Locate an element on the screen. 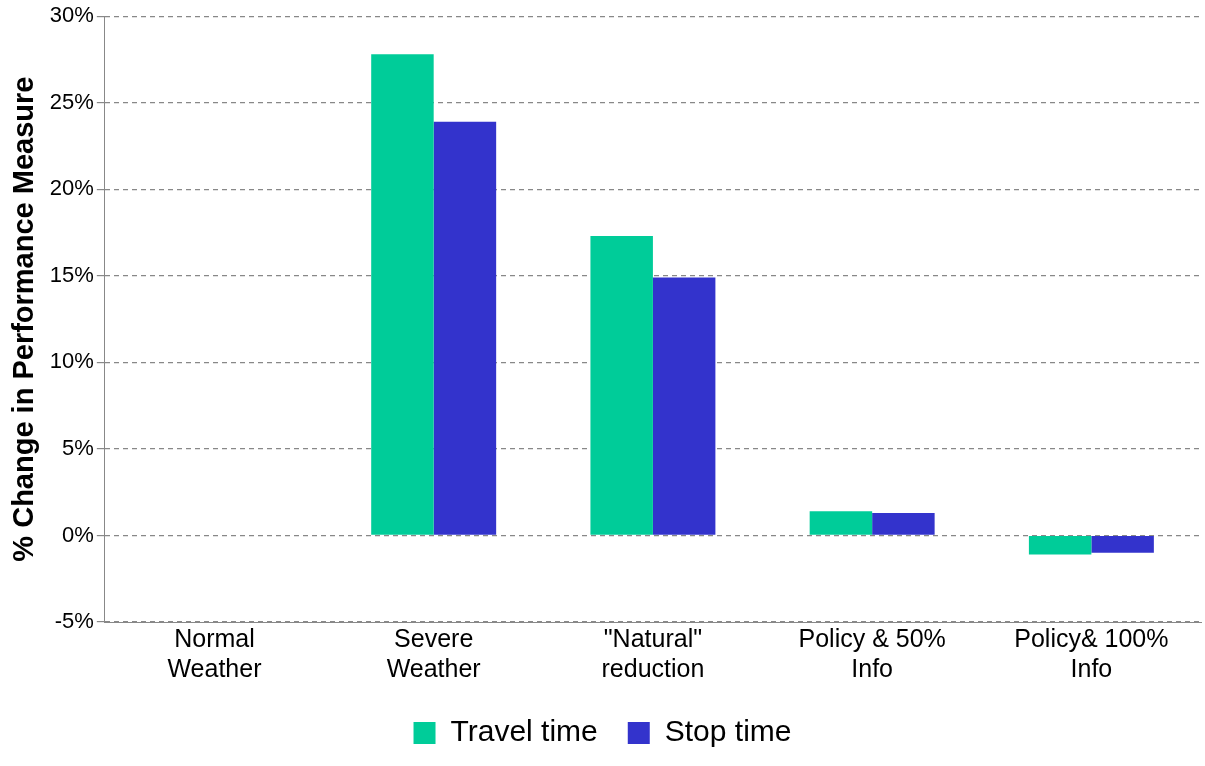 Image resolution: width=1205 pixels, height=766 pixels. y-tick-label: 10% is located at coordinates (71, 361).